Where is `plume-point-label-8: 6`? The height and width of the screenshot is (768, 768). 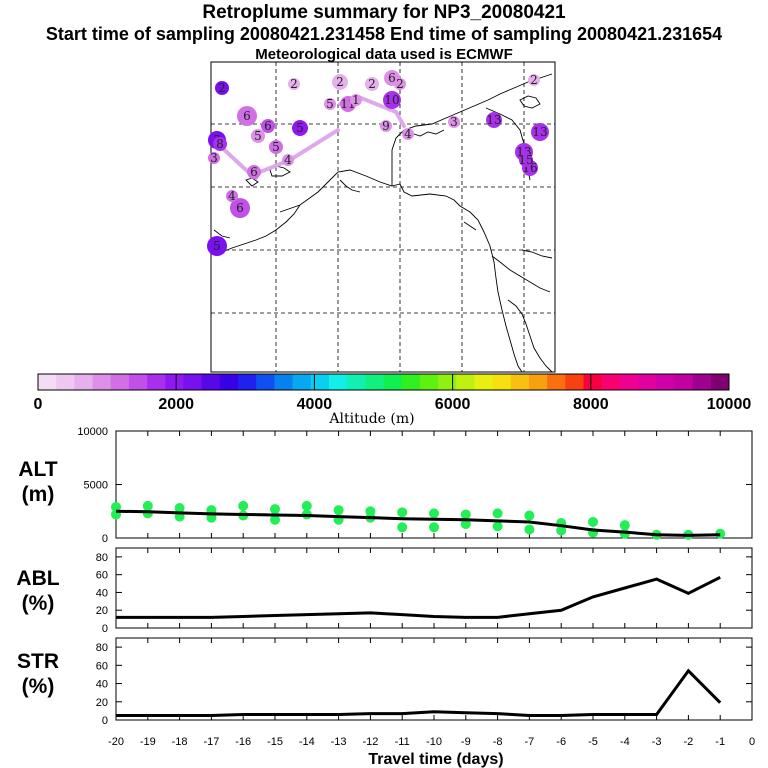 plume-point-label-8: 6 is located at coordinates (392, 78).